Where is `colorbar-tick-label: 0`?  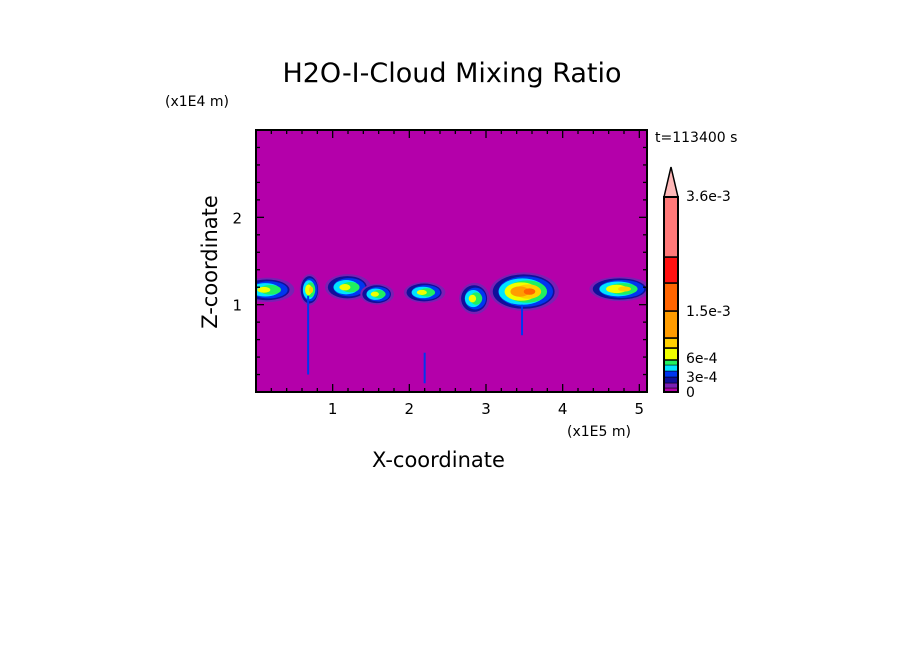 colorbar-tick-label: 0 is located at coordinates (690, 393).